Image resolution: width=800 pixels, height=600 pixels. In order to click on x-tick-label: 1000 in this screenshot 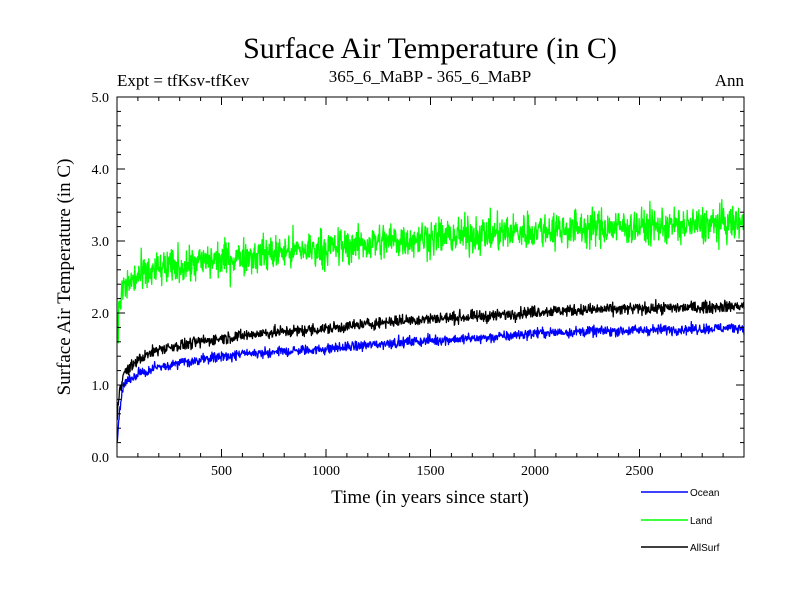, I will do `click(326, 471)`.